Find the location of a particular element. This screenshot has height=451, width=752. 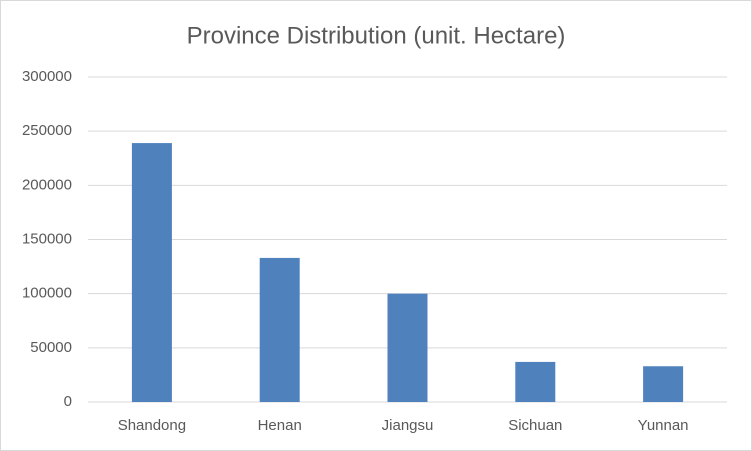

y-tick-label: 0 is located at coordinates (68, 401).